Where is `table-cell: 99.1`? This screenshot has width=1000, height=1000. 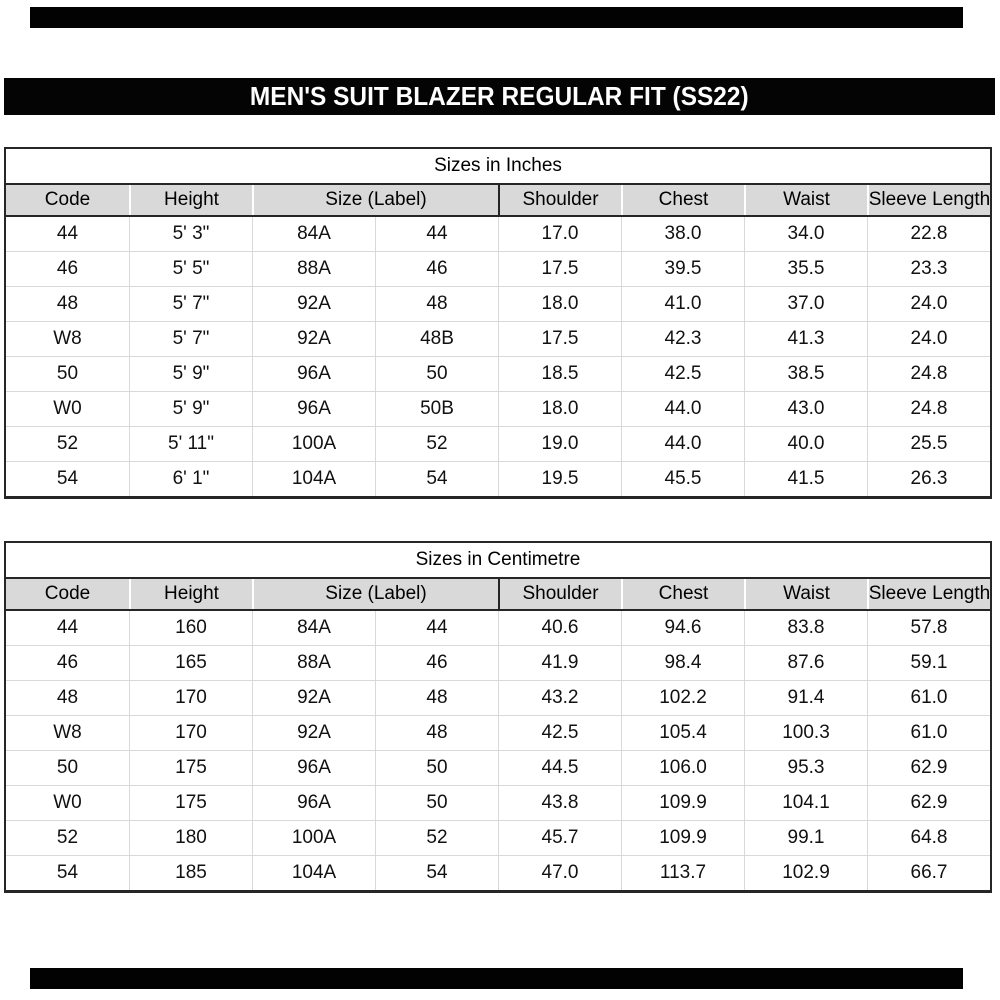
table-cell: 99.1 is located at coordinates (805, 838).